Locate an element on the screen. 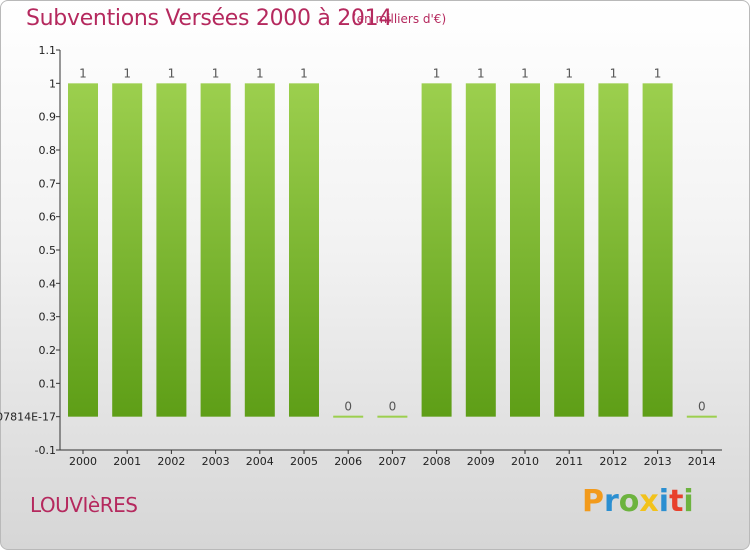 The width and height of the screenshot is (750, 550). chart-title: Subventions Versées 2000 à 2014 is located at coordinates (209, 18).